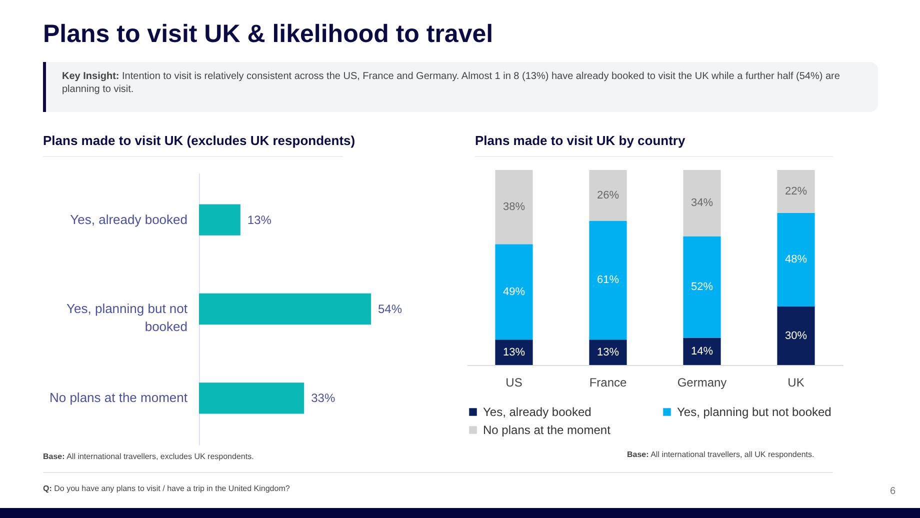  I want to click on x-tick-label: Germany, so click(702, 383).